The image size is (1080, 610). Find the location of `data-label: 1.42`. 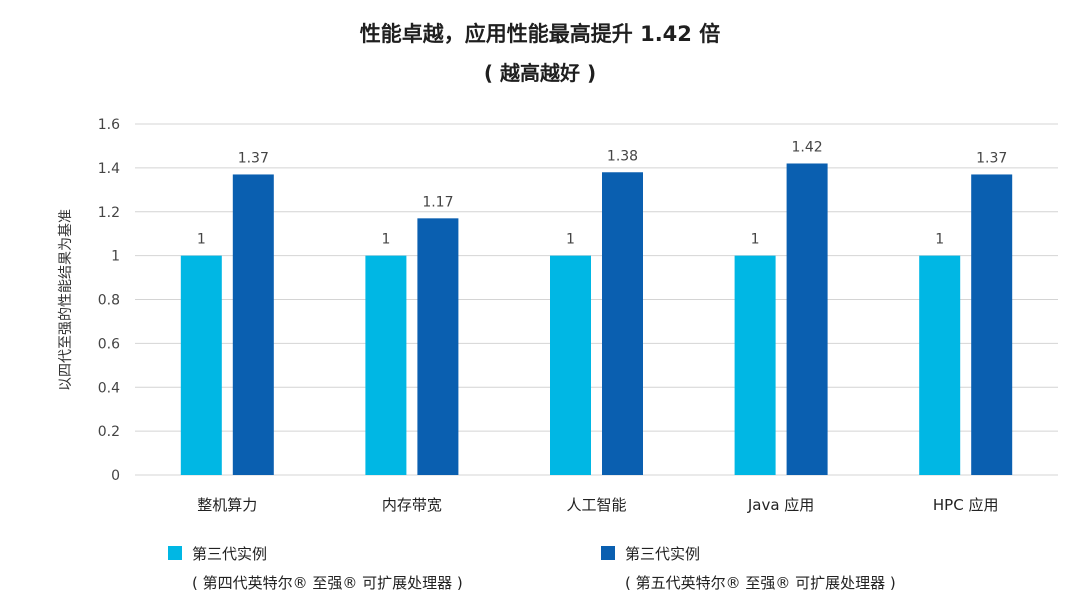

data-label: 1.42 is located at coordinates (807, 147).